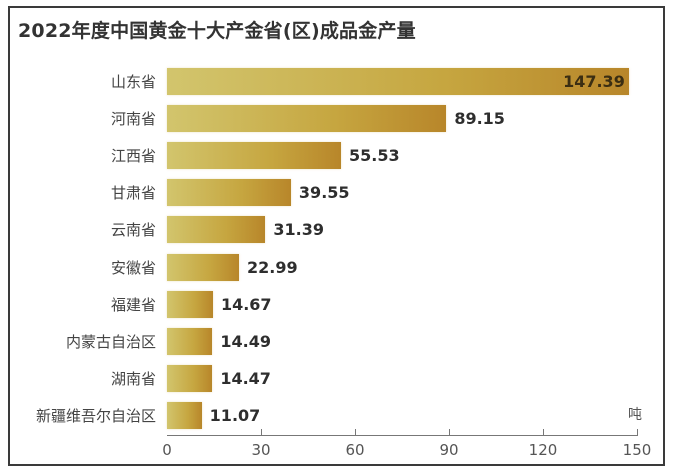 Image resolution: width=674 pixels, height=475 pixels. I want to click on bar-row: 山东省 147.39, so click(337, 82).